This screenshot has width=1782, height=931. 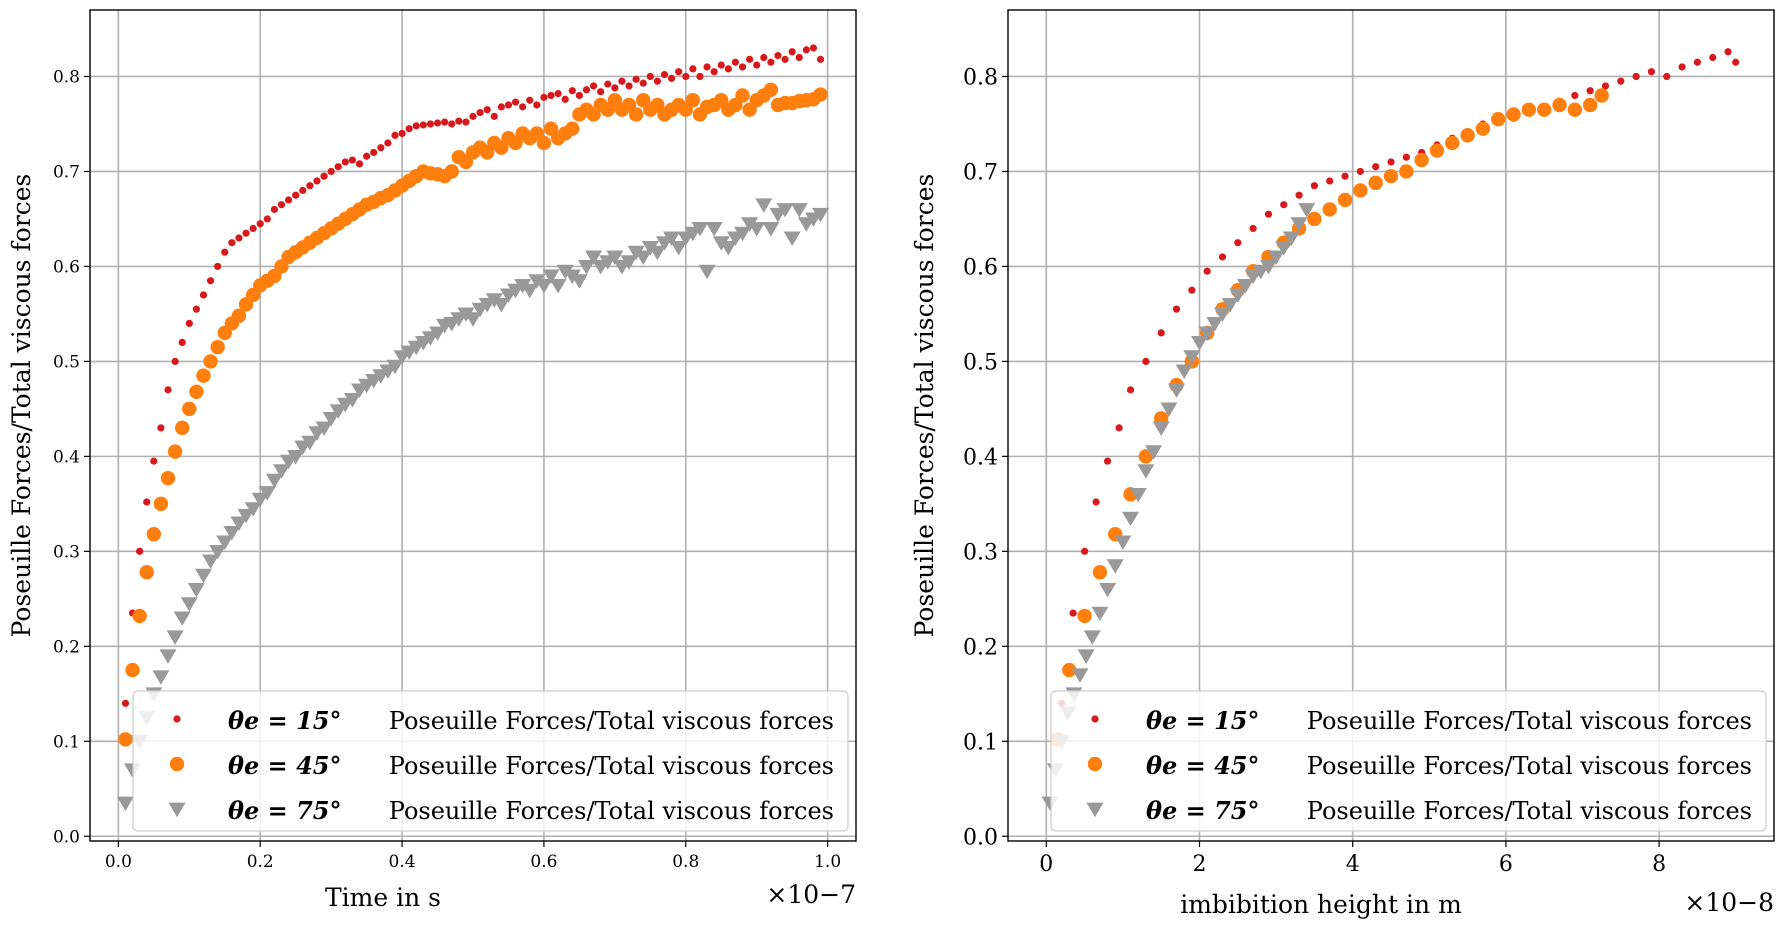 What do you see at coordinates (811, 894) in the screenshot?
I see `x-axis-multiplier: ×10−7` at bounding box center [811, 894].